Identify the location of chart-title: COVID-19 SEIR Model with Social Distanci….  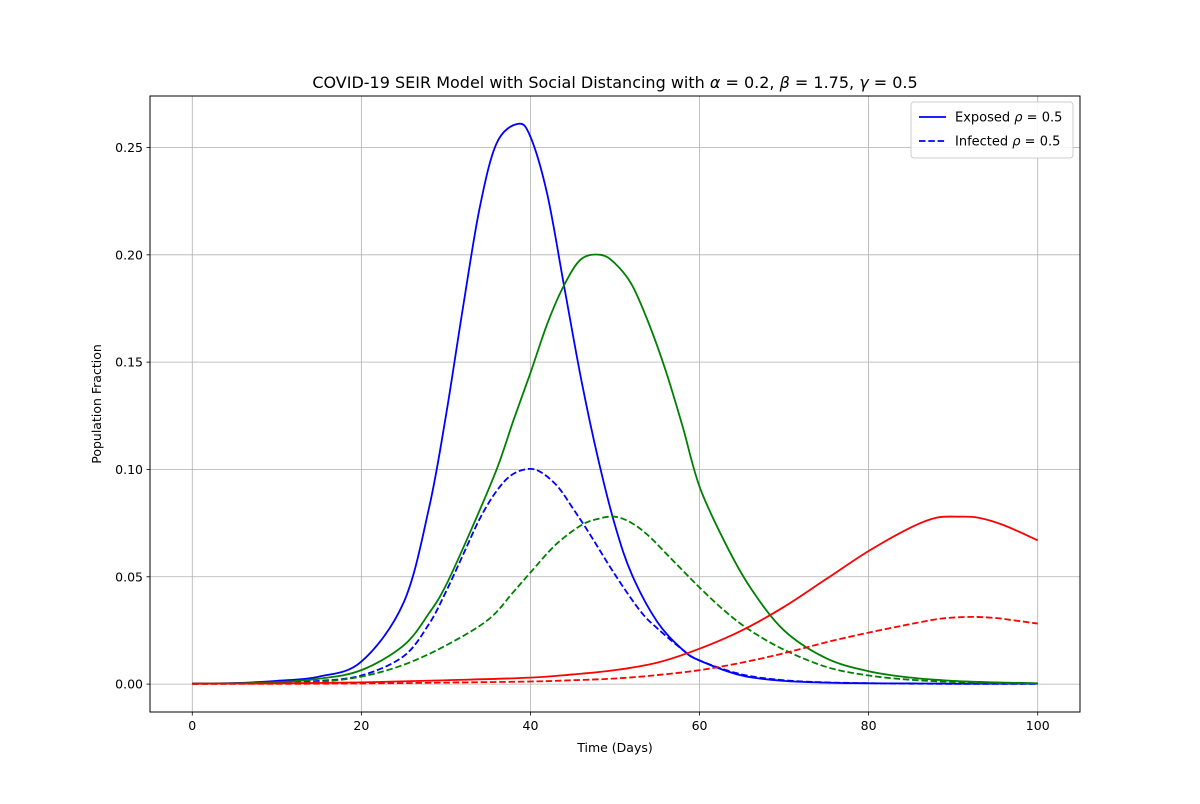
(614, 82).